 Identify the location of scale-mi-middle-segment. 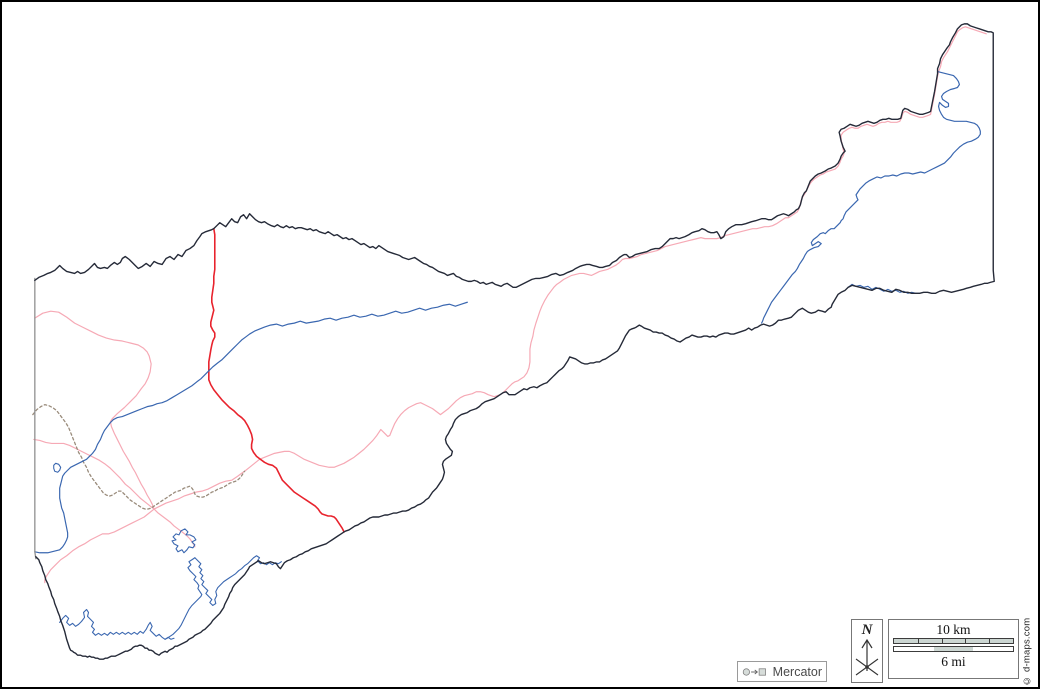
(953, 649).